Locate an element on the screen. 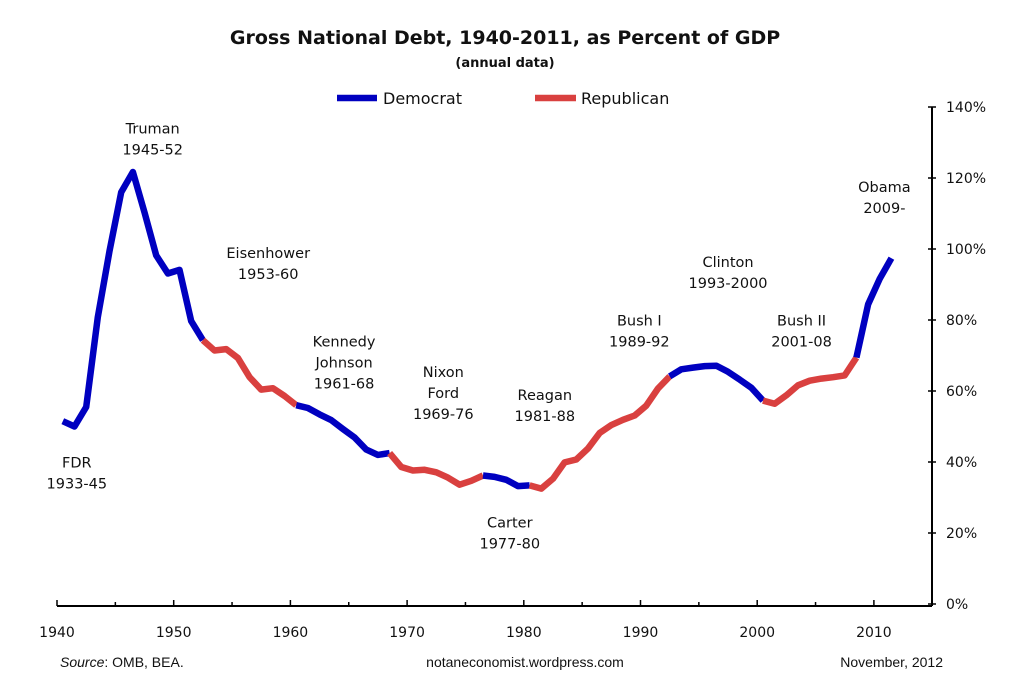 This screenshot has height=700, width=1024. y-ticks: 0% 20% 40% 60% 80% 100% 120% 140% is located at coordinates (957, 356).